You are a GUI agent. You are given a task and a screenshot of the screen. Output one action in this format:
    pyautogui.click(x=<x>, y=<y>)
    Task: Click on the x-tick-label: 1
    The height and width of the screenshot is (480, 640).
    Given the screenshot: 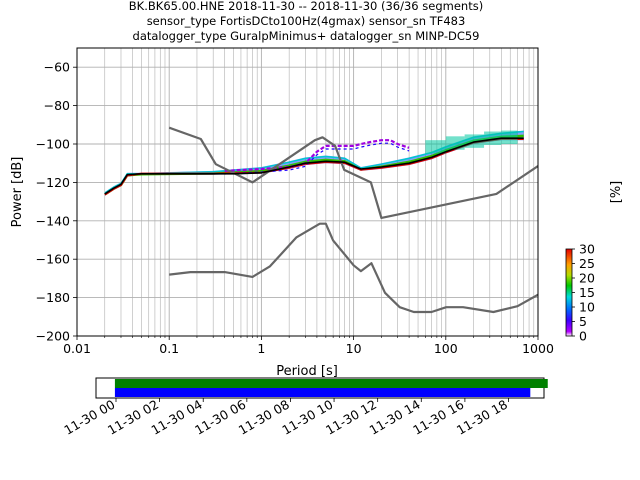 What is the action you would take?
    pyautogui.click(x=261, y=348)
    